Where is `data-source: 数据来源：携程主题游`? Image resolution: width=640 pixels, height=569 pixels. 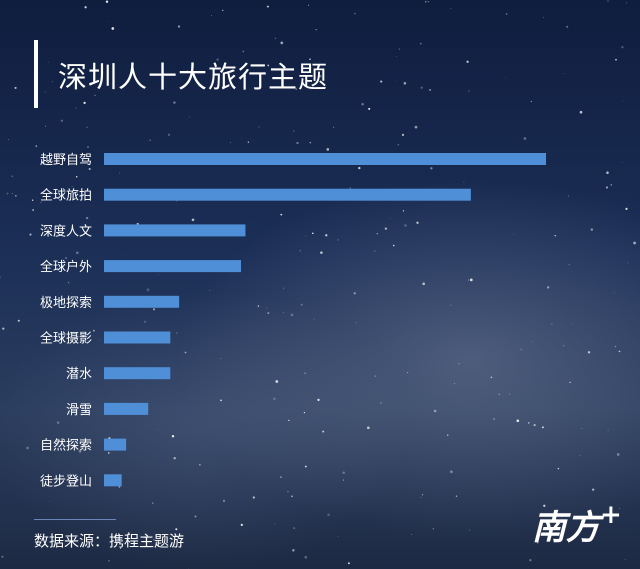 data-source: 数据来源：携程主题游 is located at coordinates (109, 541).